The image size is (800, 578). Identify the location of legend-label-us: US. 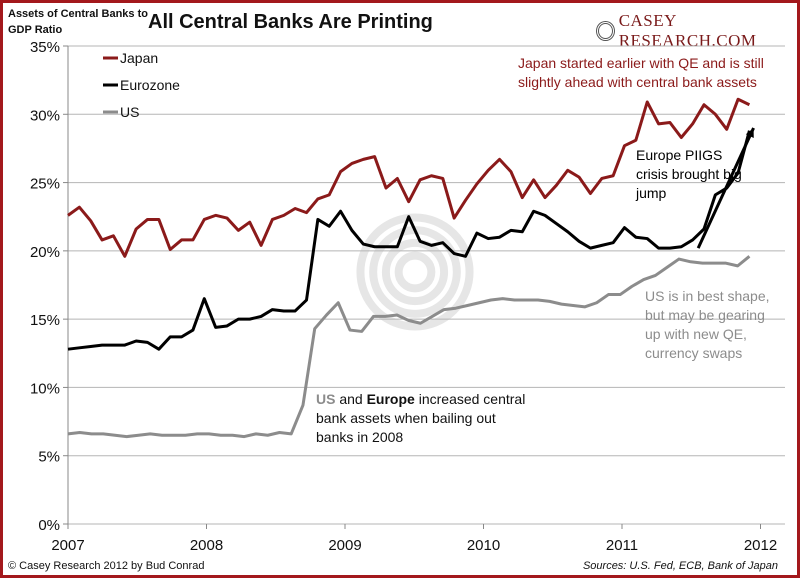
(129, 112).